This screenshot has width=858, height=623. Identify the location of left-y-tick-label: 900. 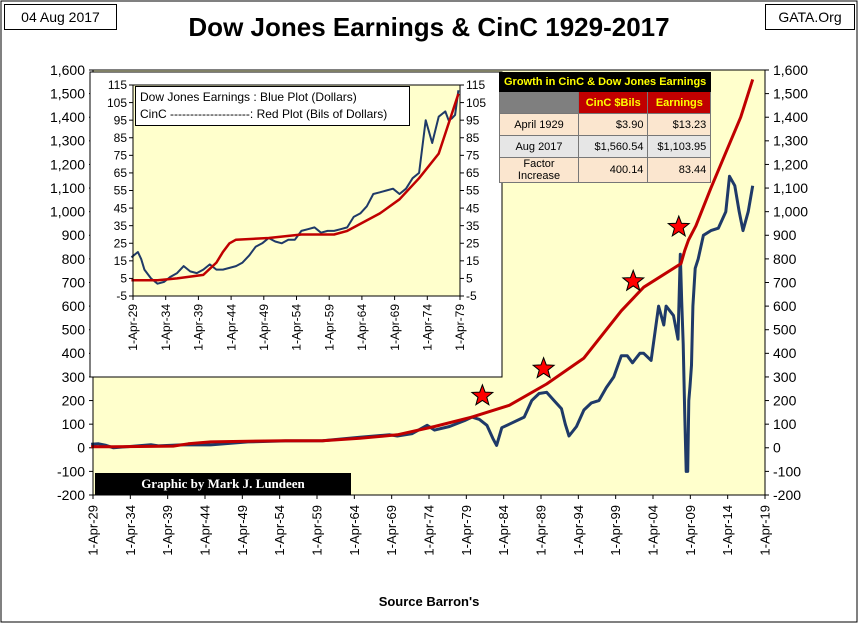
(74, 235).